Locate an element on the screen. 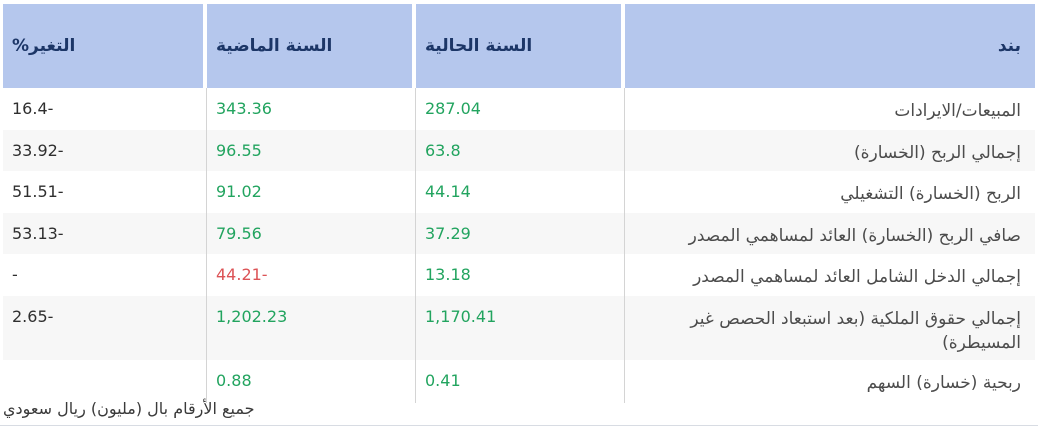 The image size is (1038, 432). value-text: 53.13- is located at coordinates (38, 233).